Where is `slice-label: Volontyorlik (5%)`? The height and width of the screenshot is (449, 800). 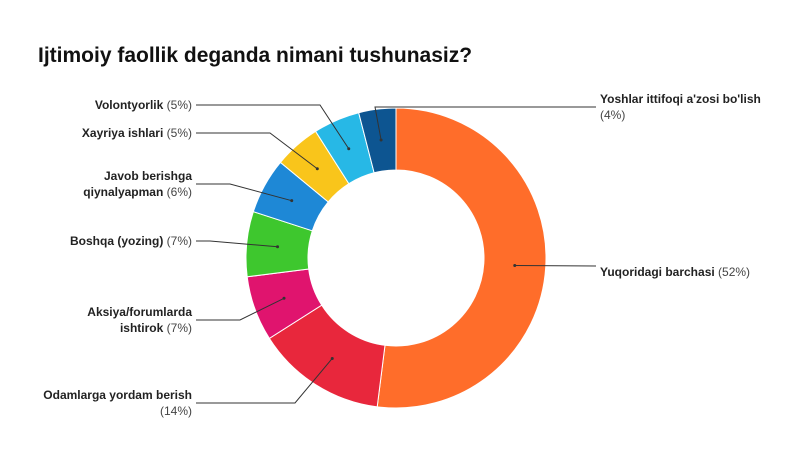 slice-label: Volontyorlik (5%) is located at coordinates (117, 105).